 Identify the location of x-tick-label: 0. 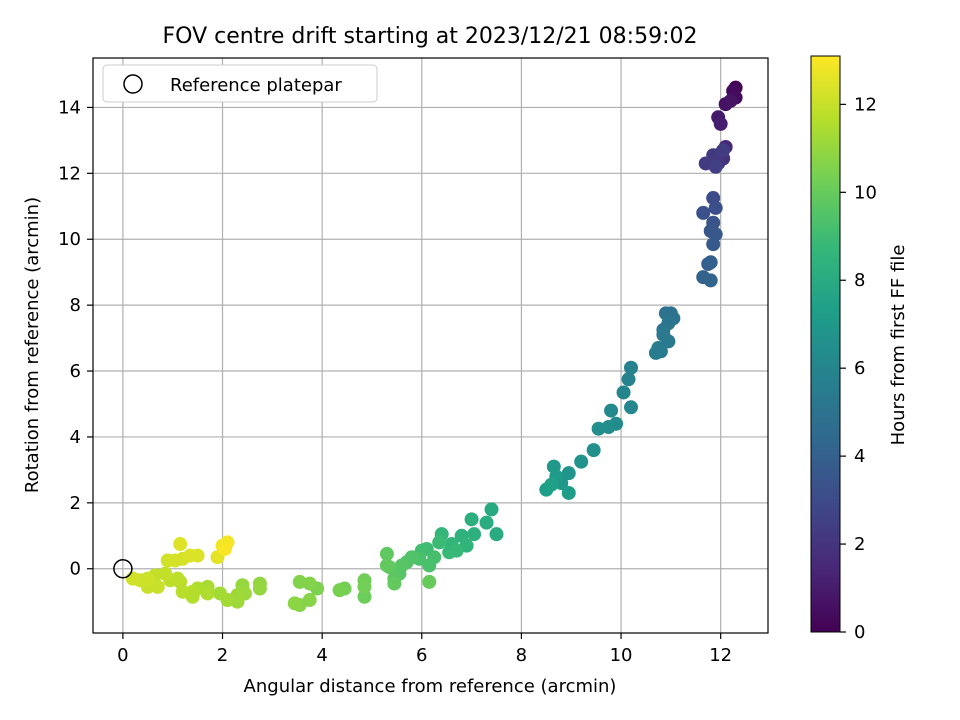
(122, 655).